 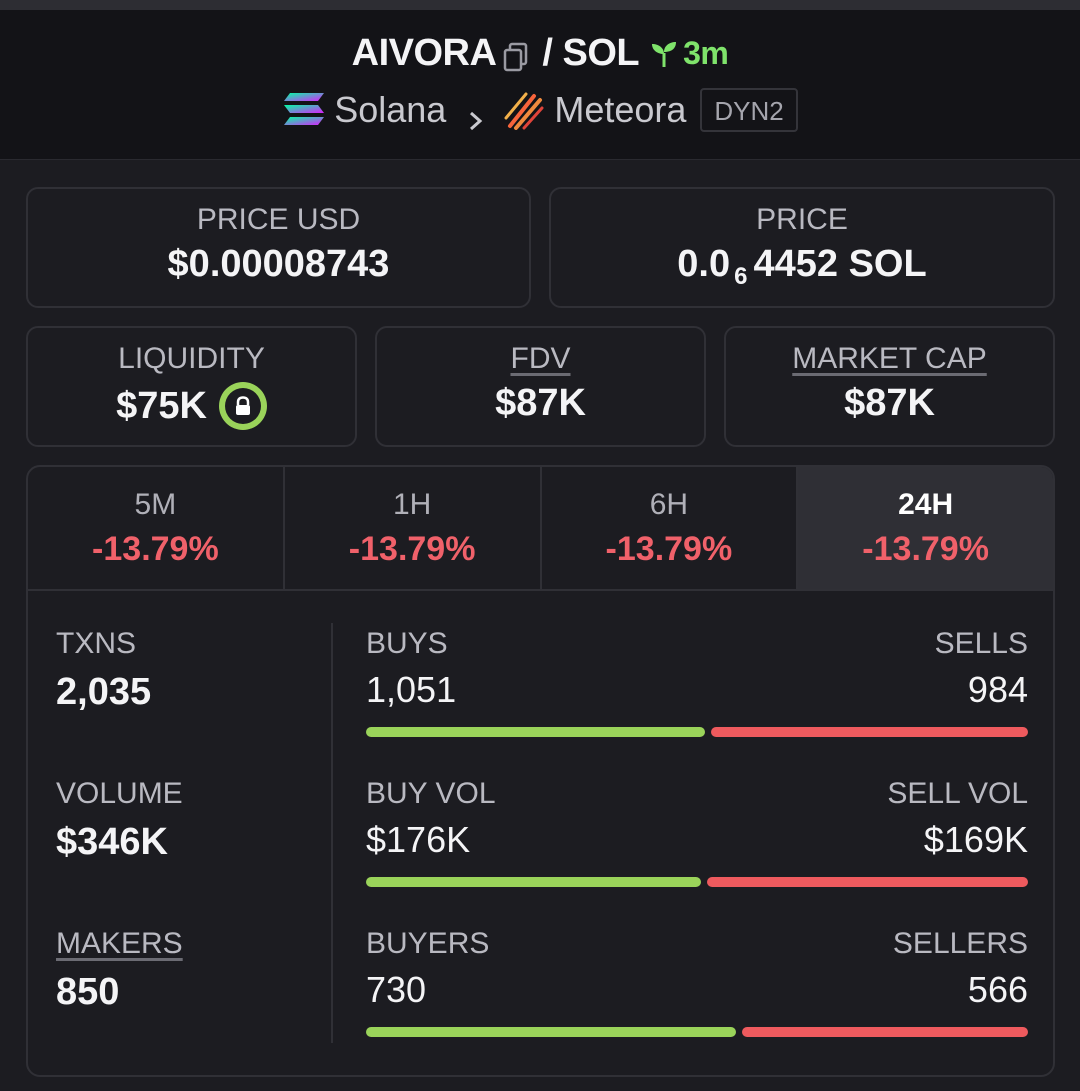 I want to click on buy-sell-volume-bar, so click(x=697, y=882).